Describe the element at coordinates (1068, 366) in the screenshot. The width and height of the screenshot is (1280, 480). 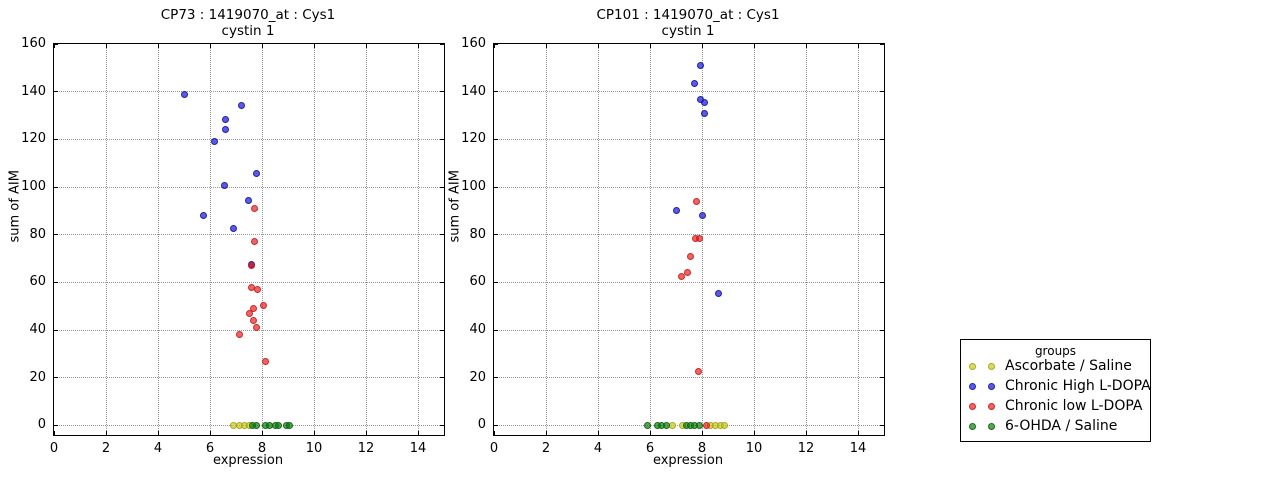
I see `legend-entry-label: Ascorbate / Saline` at that location.